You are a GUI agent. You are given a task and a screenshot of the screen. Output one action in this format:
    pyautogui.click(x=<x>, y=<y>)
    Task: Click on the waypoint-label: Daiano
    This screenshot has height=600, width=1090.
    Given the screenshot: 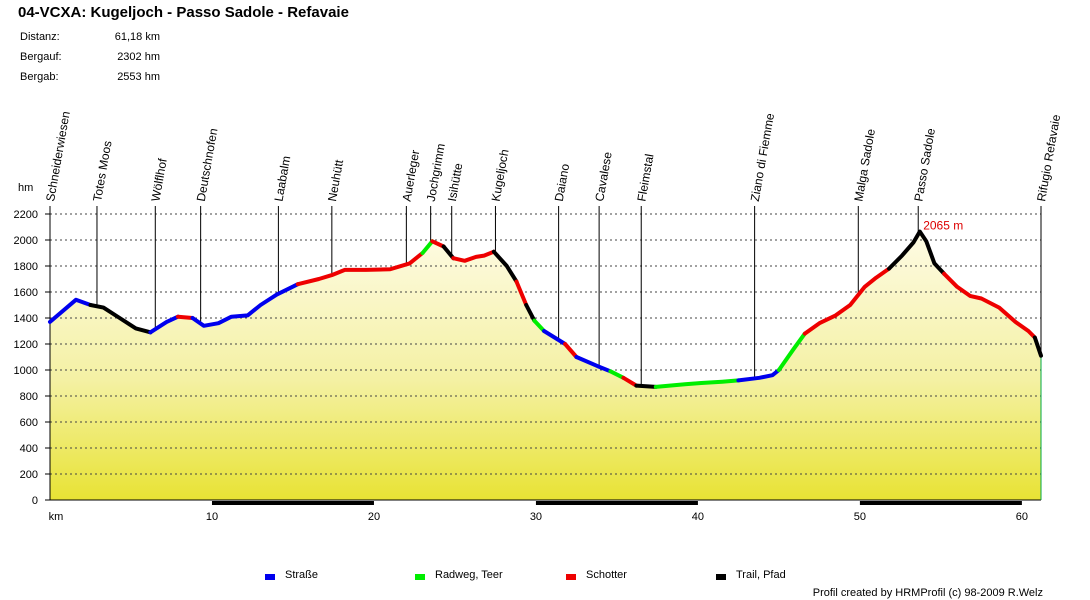 What is the action you would take?
    pyautogui.click(x=562, y=182)
    